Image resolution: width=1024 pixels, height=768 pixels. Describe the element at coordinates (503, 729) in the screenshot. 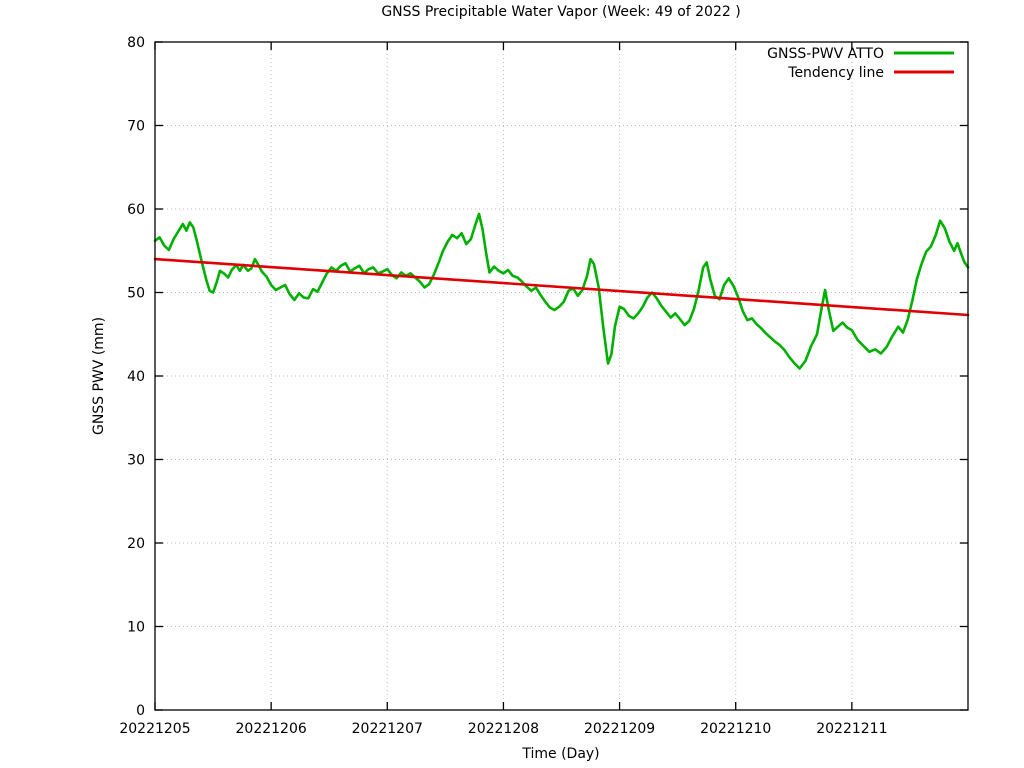

I see `x-tick-label: 20221208` at that location.